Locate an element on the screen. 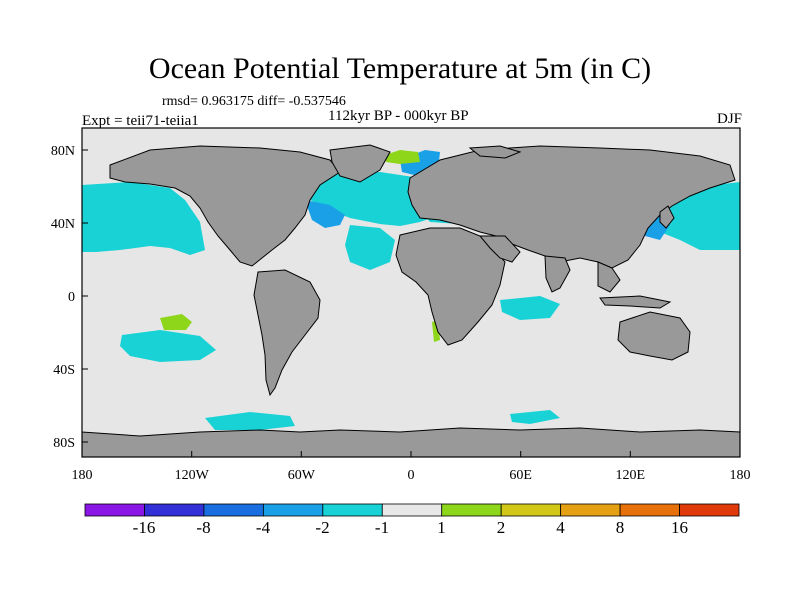 This screenshot has height=600, width=800. colorbar-label: -1 is located at coordinates (382, 527).